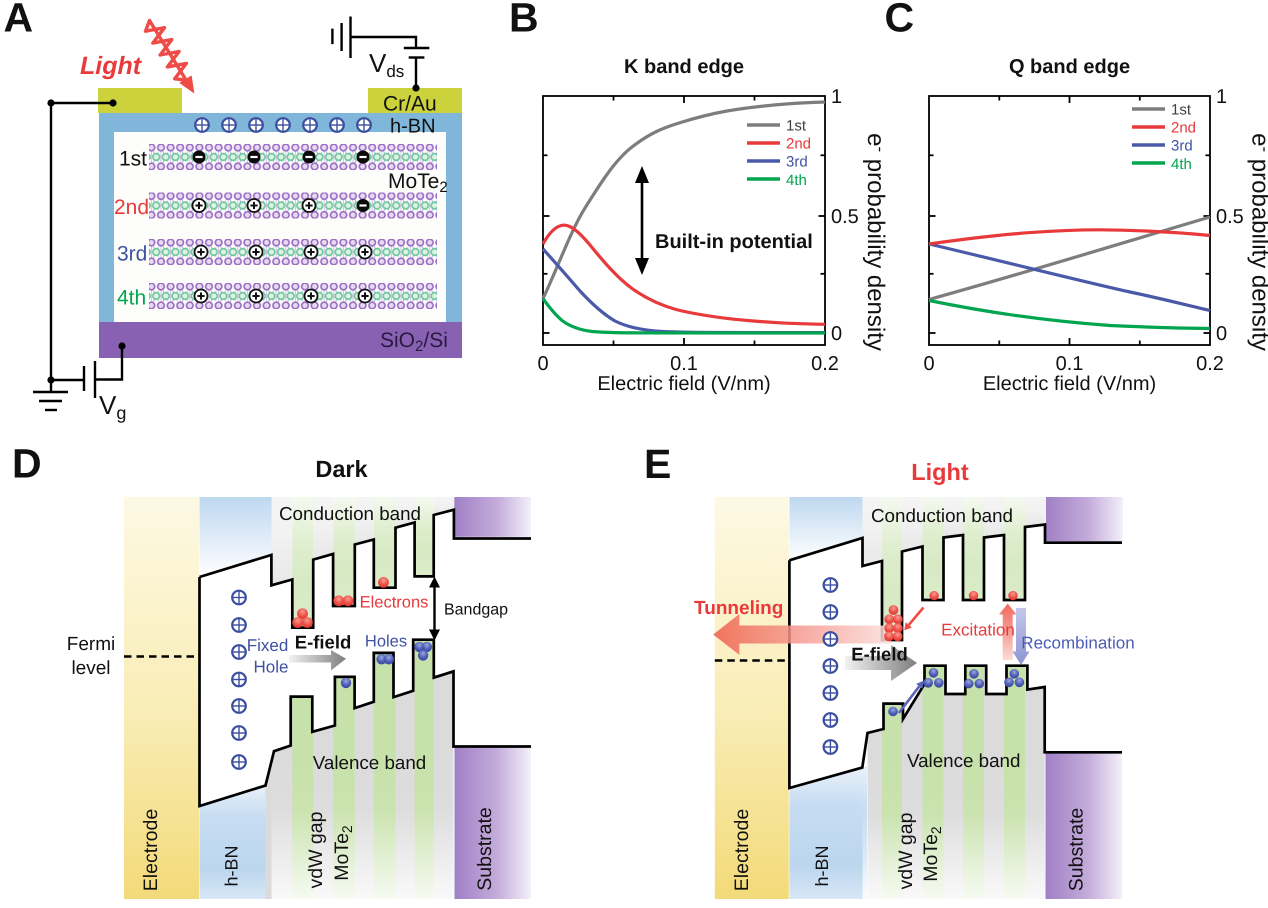 This screenshot has height=908, width=1268. What do you see at coordinates (1069, 67) in the screenshot?
I see `svg-text: Q band edge` at bounding box center [1069, 67].